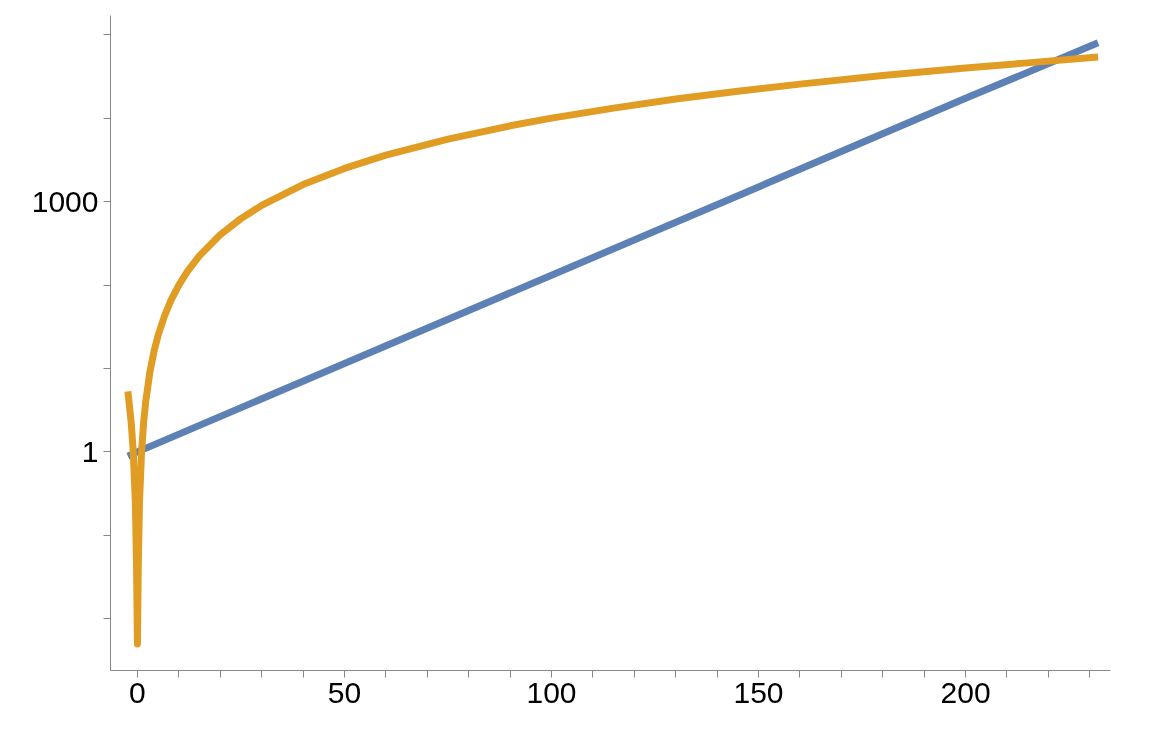  What do you see at coordinates (137, 692) in the screenshot?
I see `x-tick-label: 0` at bounding box center [137, 692].